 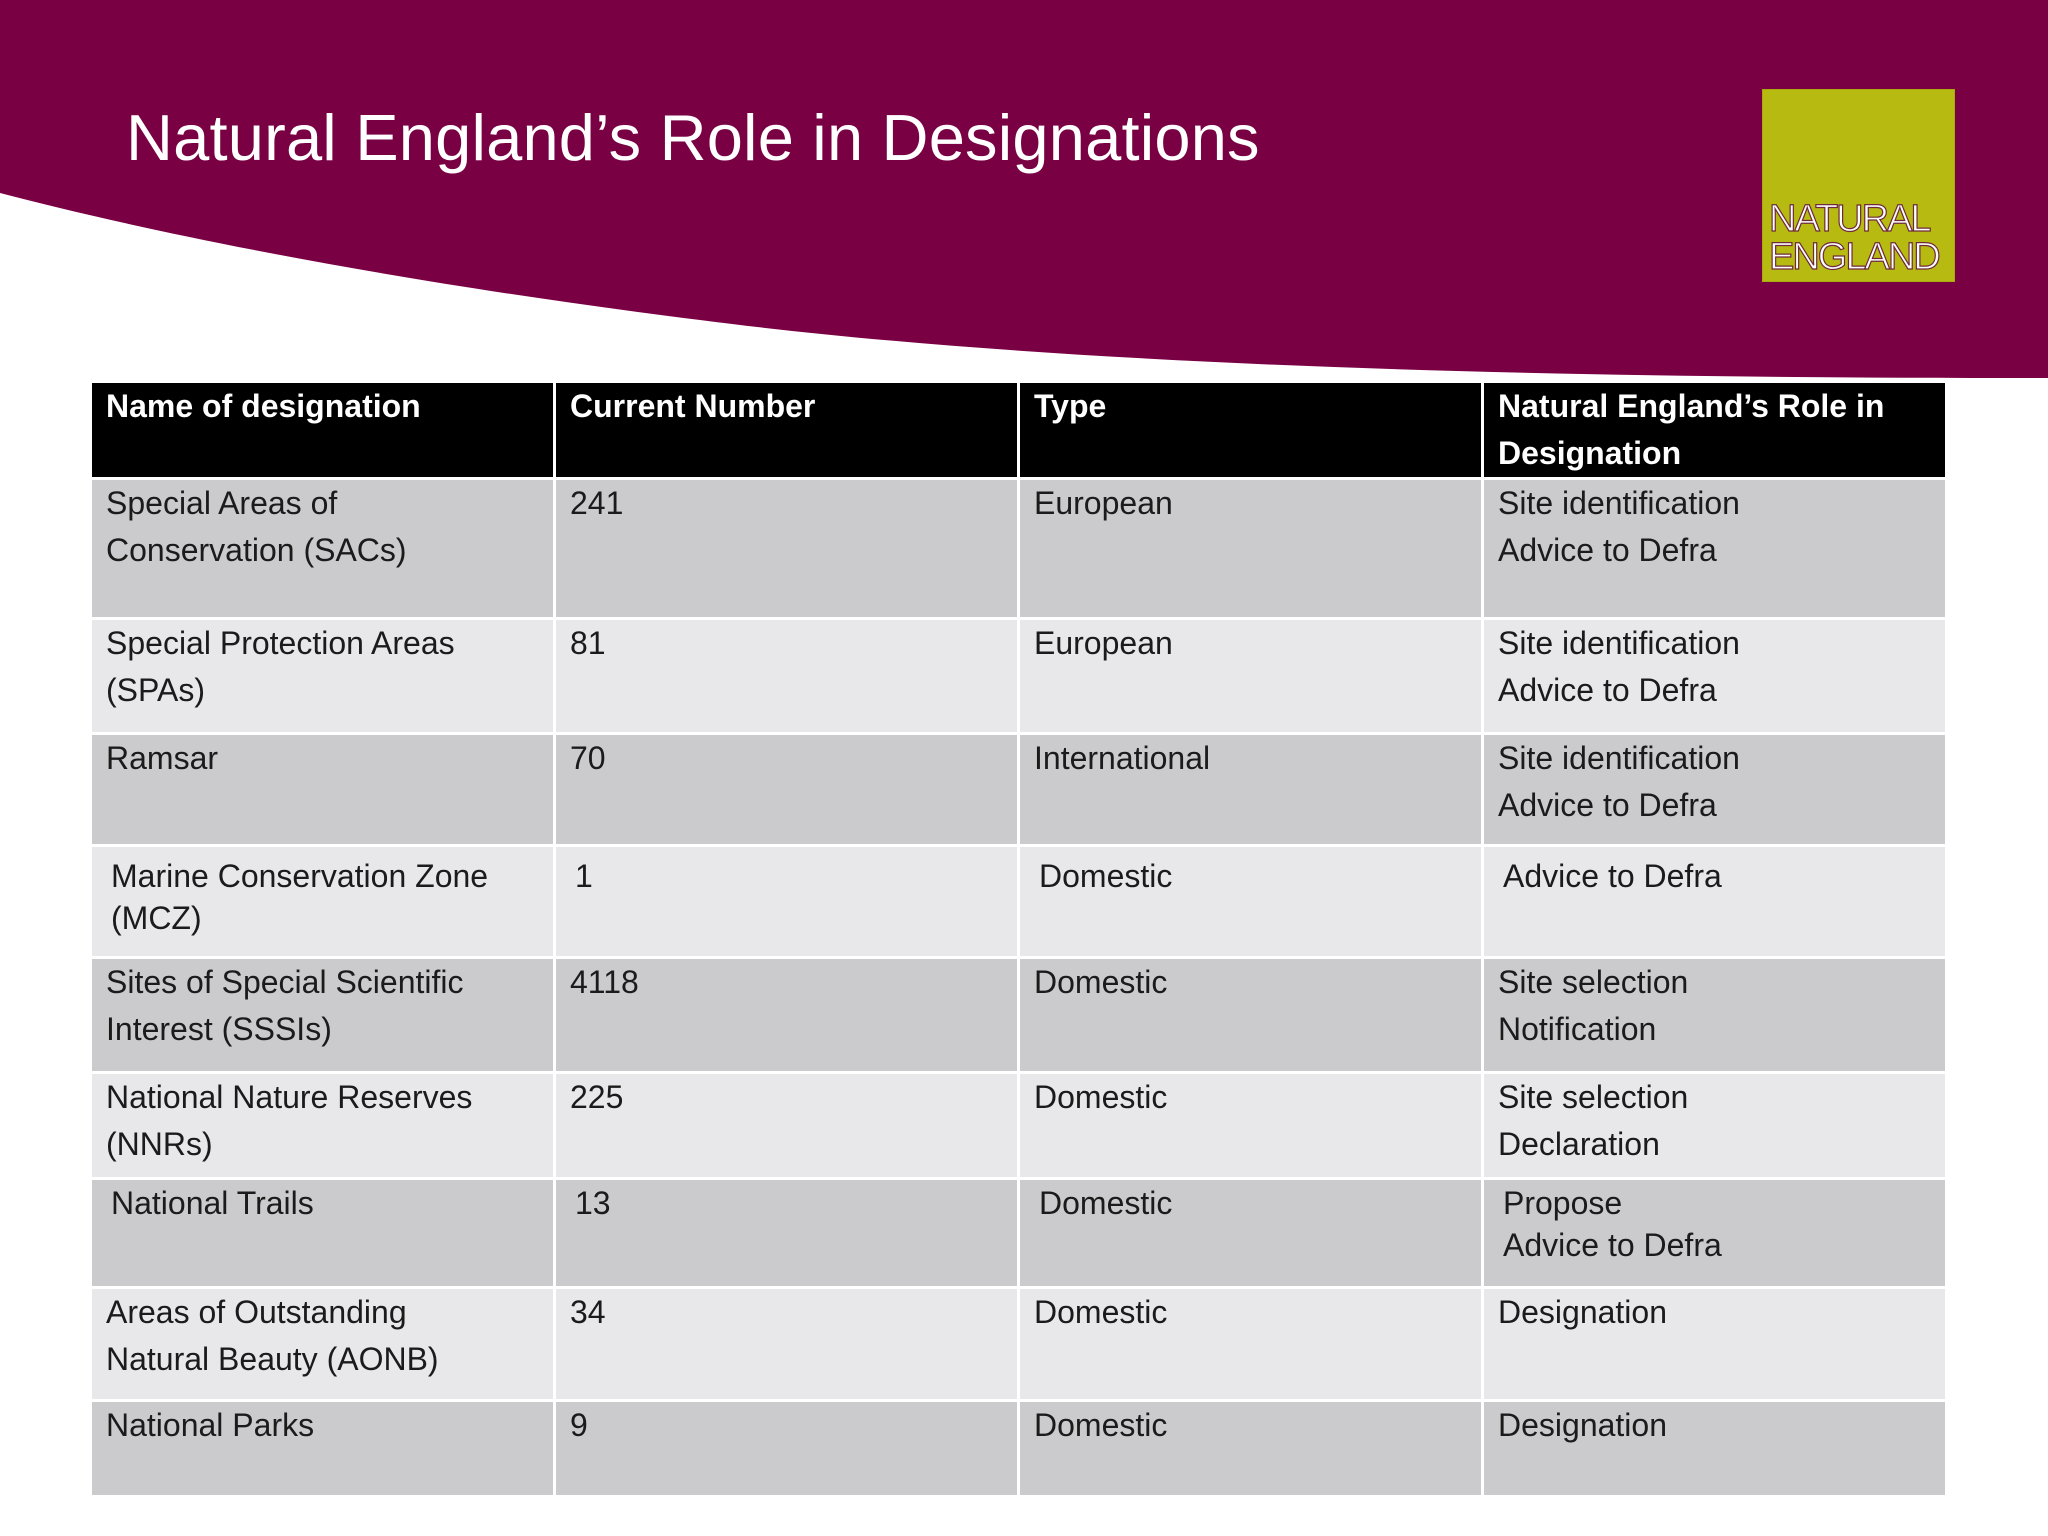 What do you see at coordinates (786, 1015) in the screenshot?
I see `cell-number: 4118` at bounding box center [786, 1015].